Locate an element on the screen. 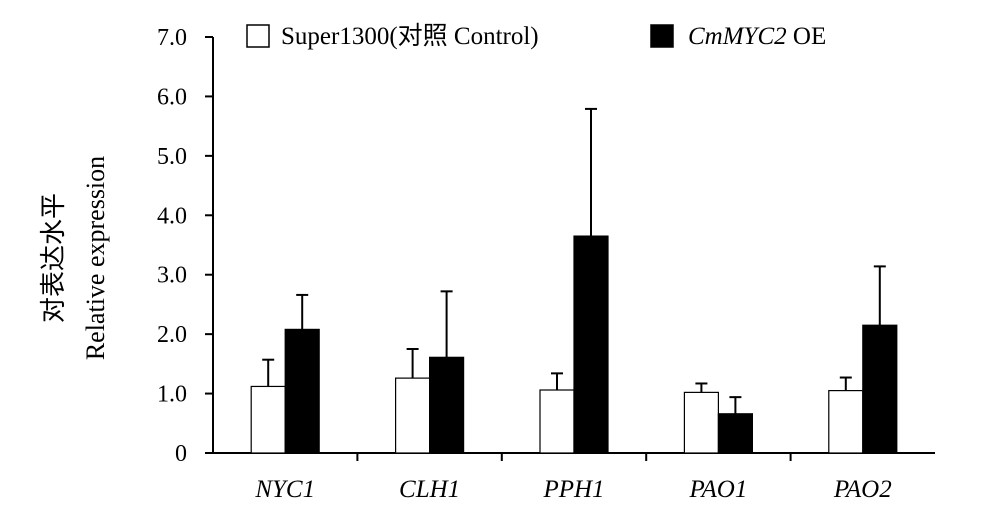 The image size is (995, 530). x-tick-label-nyc1: NYC1 is located at coordinates (284, 489).